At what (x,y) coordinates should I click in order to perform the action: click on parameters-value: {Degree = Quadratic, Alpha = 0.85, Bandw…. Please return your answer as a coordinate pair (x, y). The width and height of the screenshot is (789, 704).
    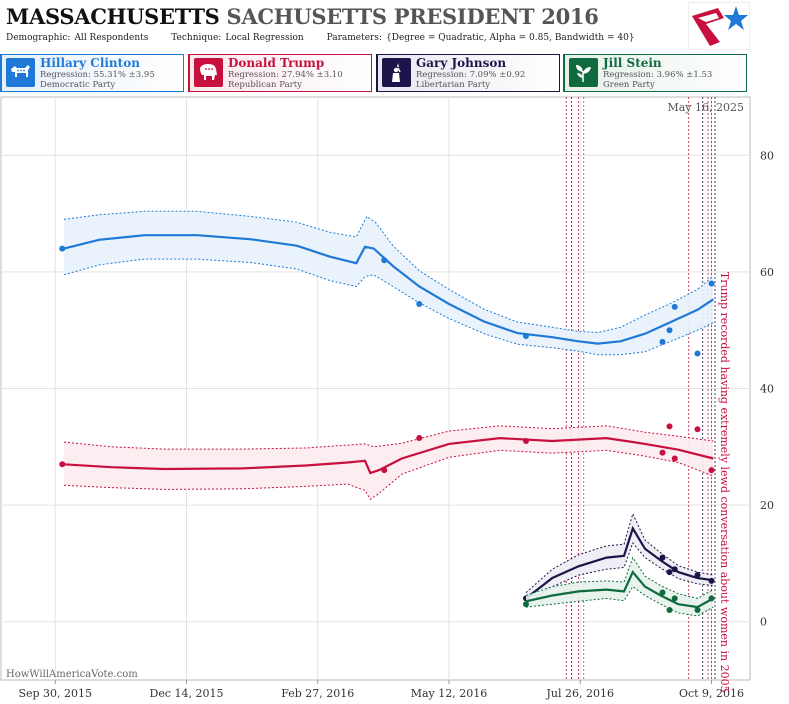
    Looking at the image, I should click on (510, 38).